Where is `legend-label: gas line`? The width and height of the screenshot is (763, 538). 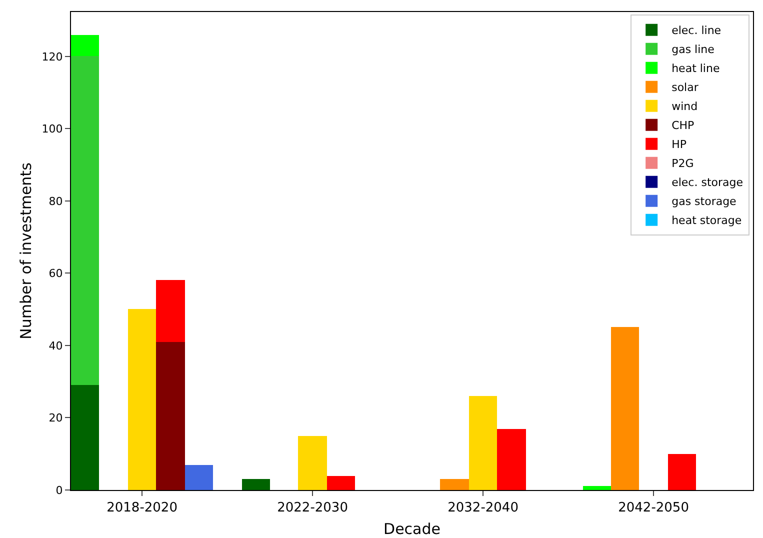
legend-label: gas line is located at coordinates (693, 49).